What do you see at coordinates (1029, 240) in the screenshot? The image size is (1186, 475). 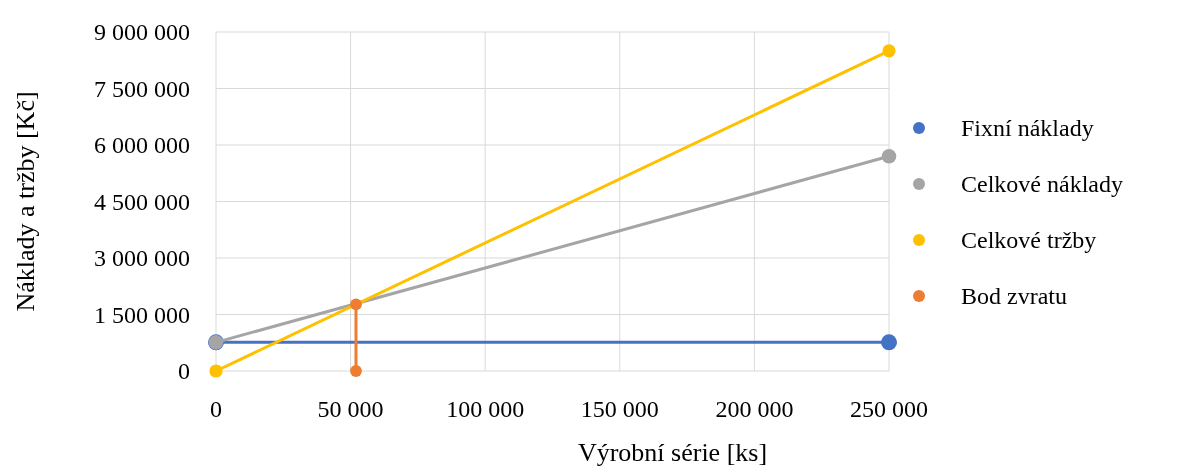 I see `legend-label: Celkové tržby` at bounding box center [1029, 240].